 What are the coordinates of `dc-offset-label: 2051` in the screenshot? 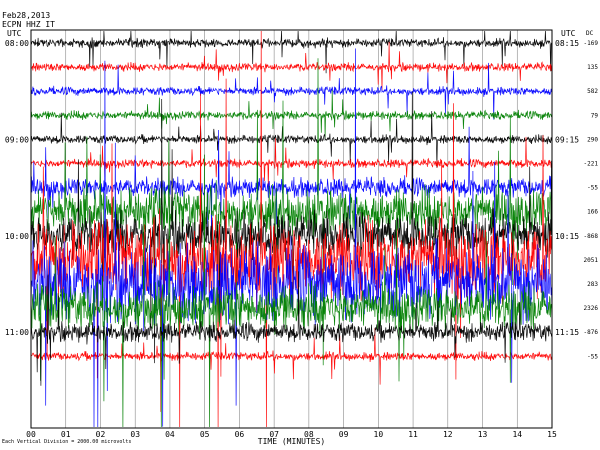 It's located at (591, 260).